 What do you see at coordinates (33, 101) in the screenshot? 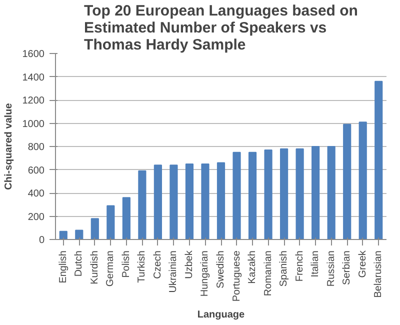
I see `y-tick-label: 1200` at bounding box center [33, 101].